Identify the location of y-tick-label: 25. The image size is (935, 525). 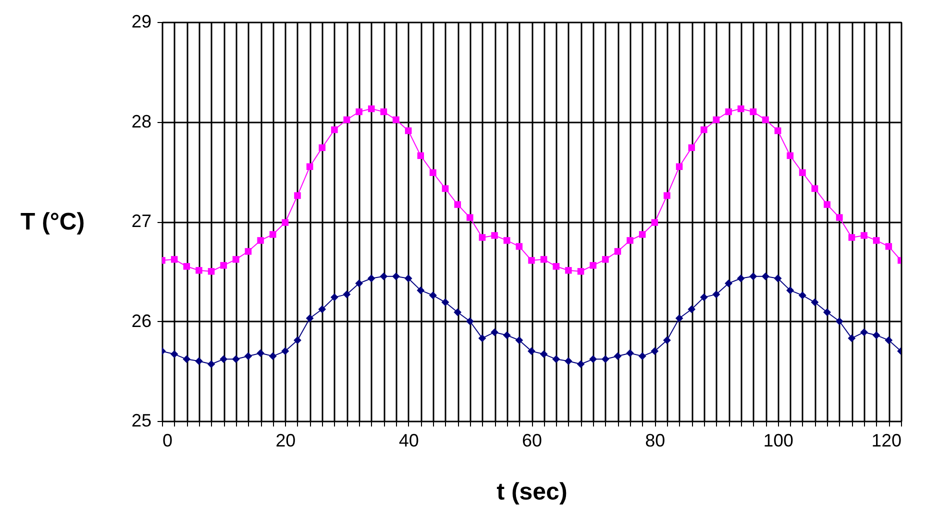
(141, 420).